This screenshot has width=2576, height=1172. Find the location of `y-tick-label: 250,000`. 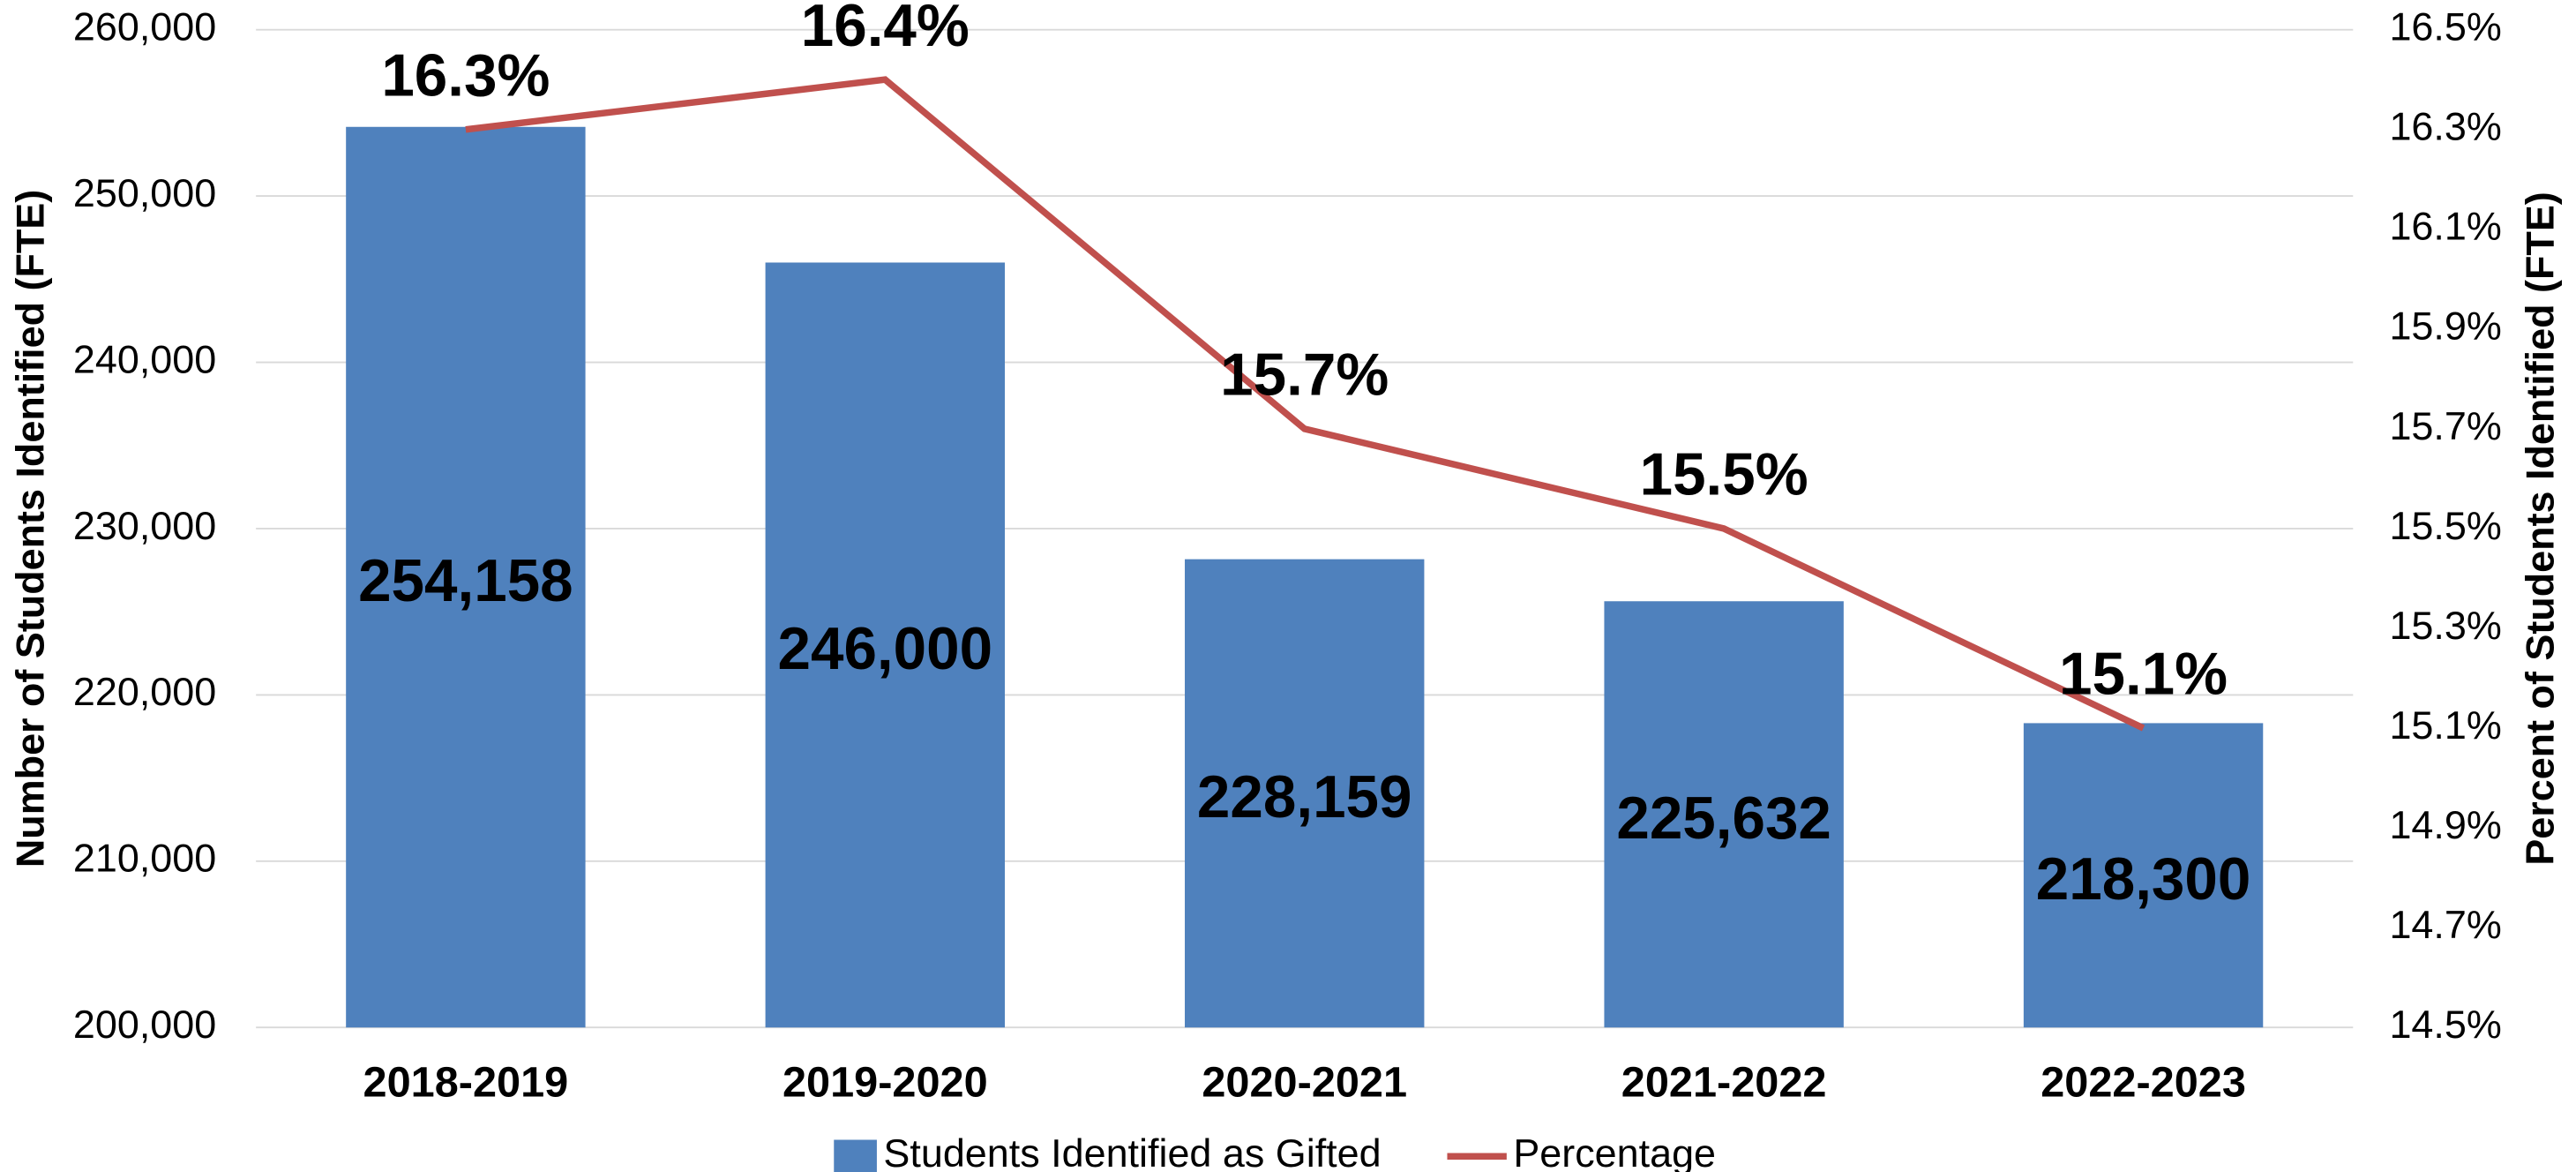

y-tick-label: 250,000 is located at coordinates (144, 192).